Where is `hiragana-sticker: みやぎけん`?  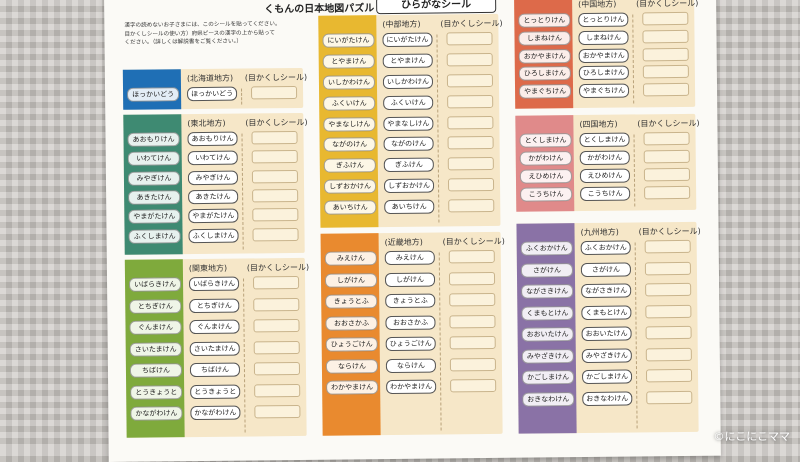
hiragana-sticker: みやぎけん is located at coordinates (154, 178).